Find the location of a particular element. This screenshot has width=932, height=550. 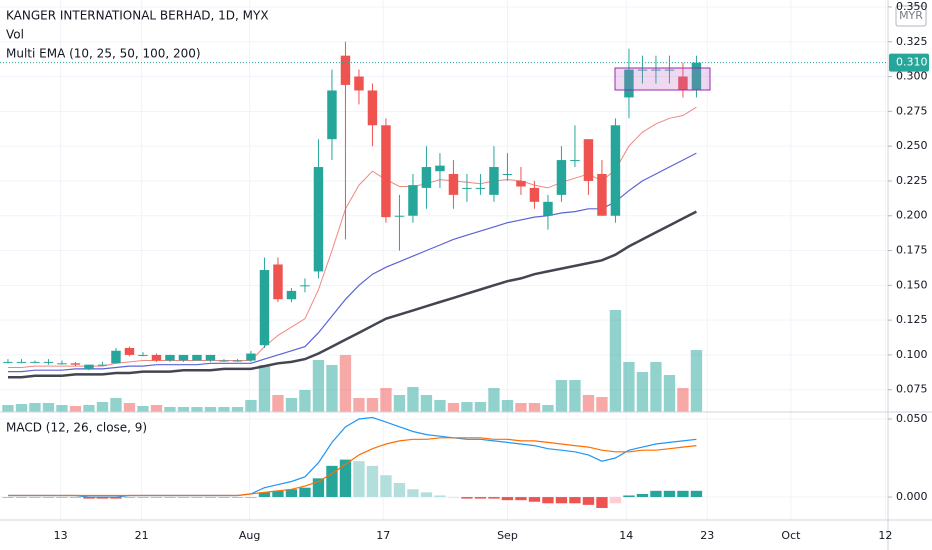

last-price-box is located at coordinates (909, 62).